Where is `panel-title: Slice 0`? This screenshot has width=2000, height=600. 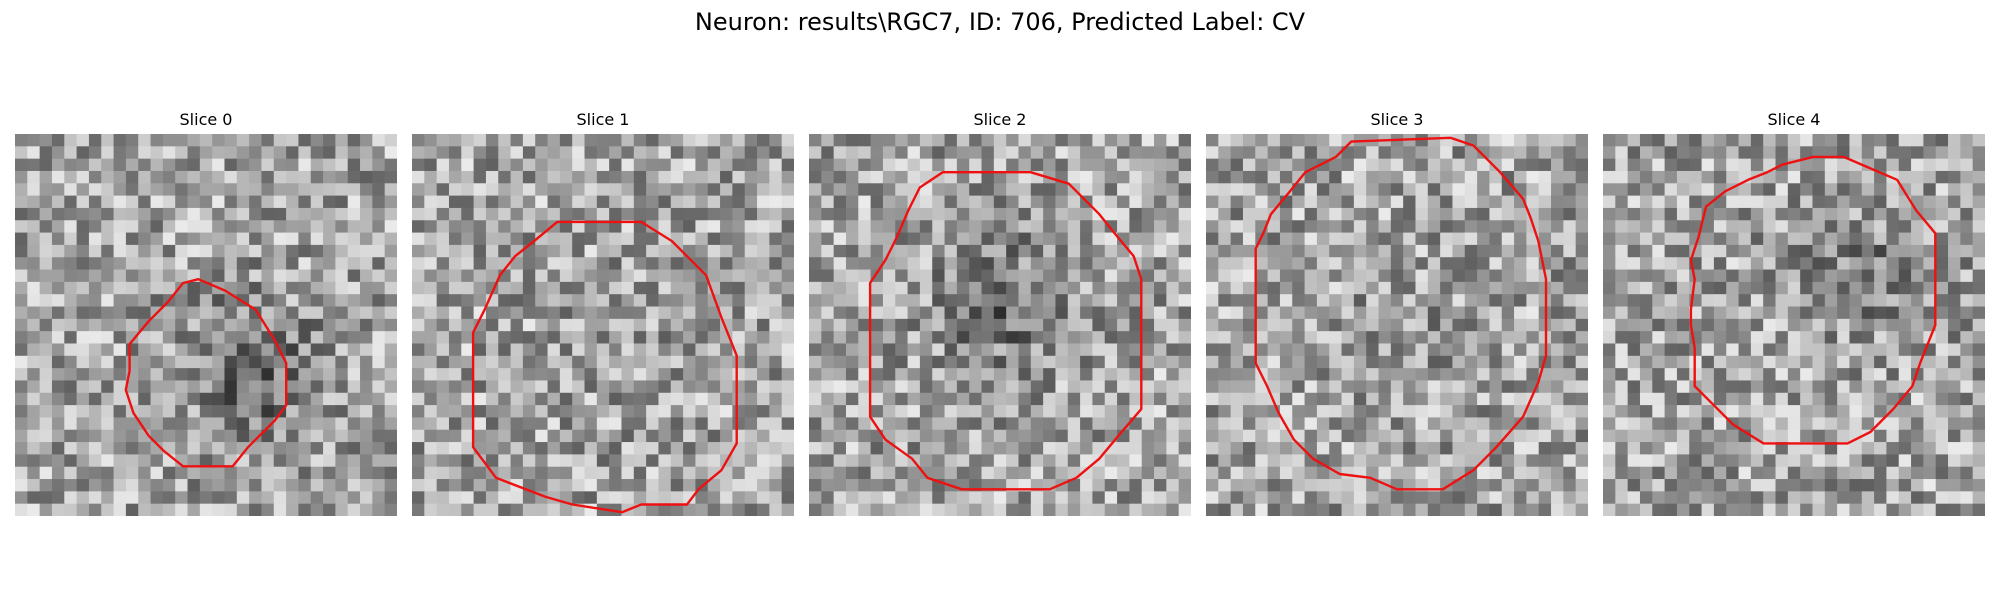 panel-title: Slice 0 is located at coordinates (206, 119).